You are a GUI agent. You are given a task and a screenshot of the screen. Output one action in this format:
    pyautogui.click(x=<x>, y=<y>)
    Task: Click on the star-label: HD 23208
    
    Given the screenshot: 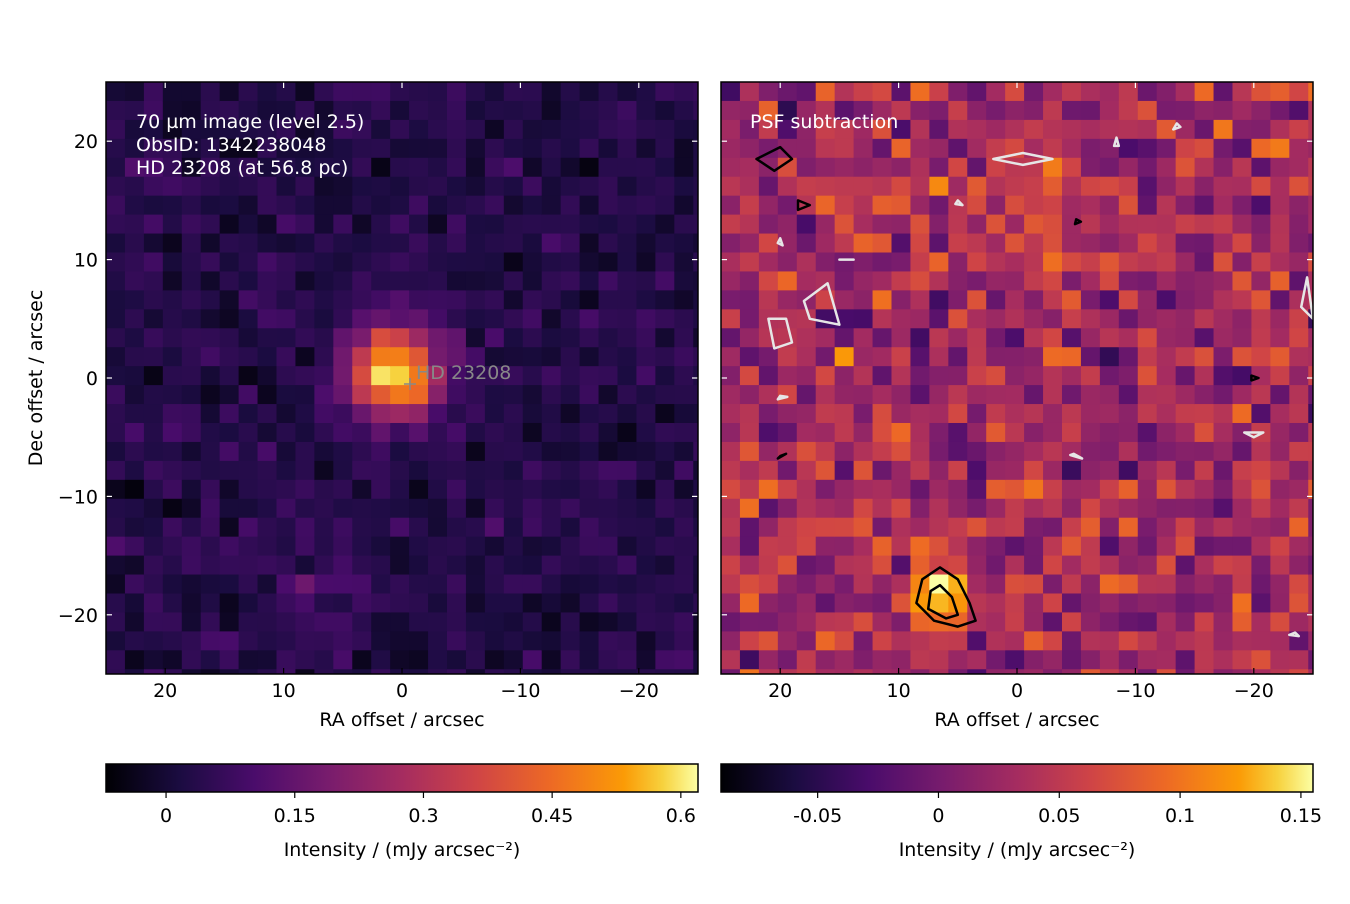 What is the action you would take?
    pyautogui.click(x=463, y=373)
    